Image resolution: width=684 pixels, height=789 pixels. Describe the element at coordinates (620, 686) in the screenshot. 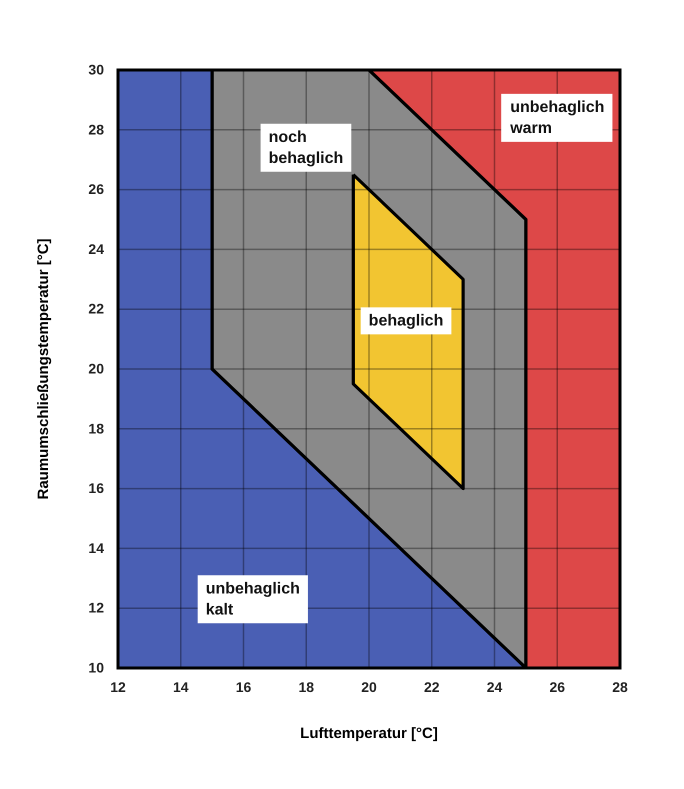

I see `x-tick-label: 28` at that location.